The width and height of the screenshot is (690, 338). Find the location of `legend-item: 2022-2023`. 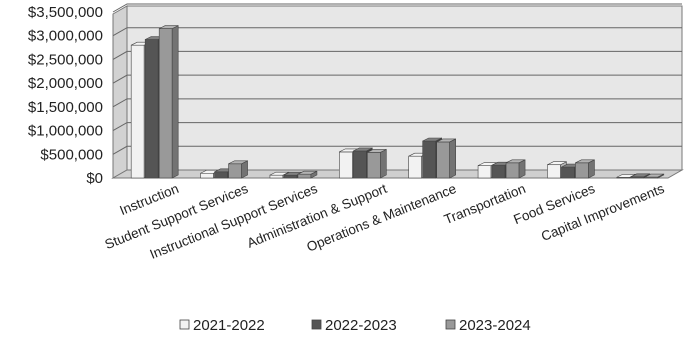

legend-item: 2022-2023 is located at coordinates (354, 325).